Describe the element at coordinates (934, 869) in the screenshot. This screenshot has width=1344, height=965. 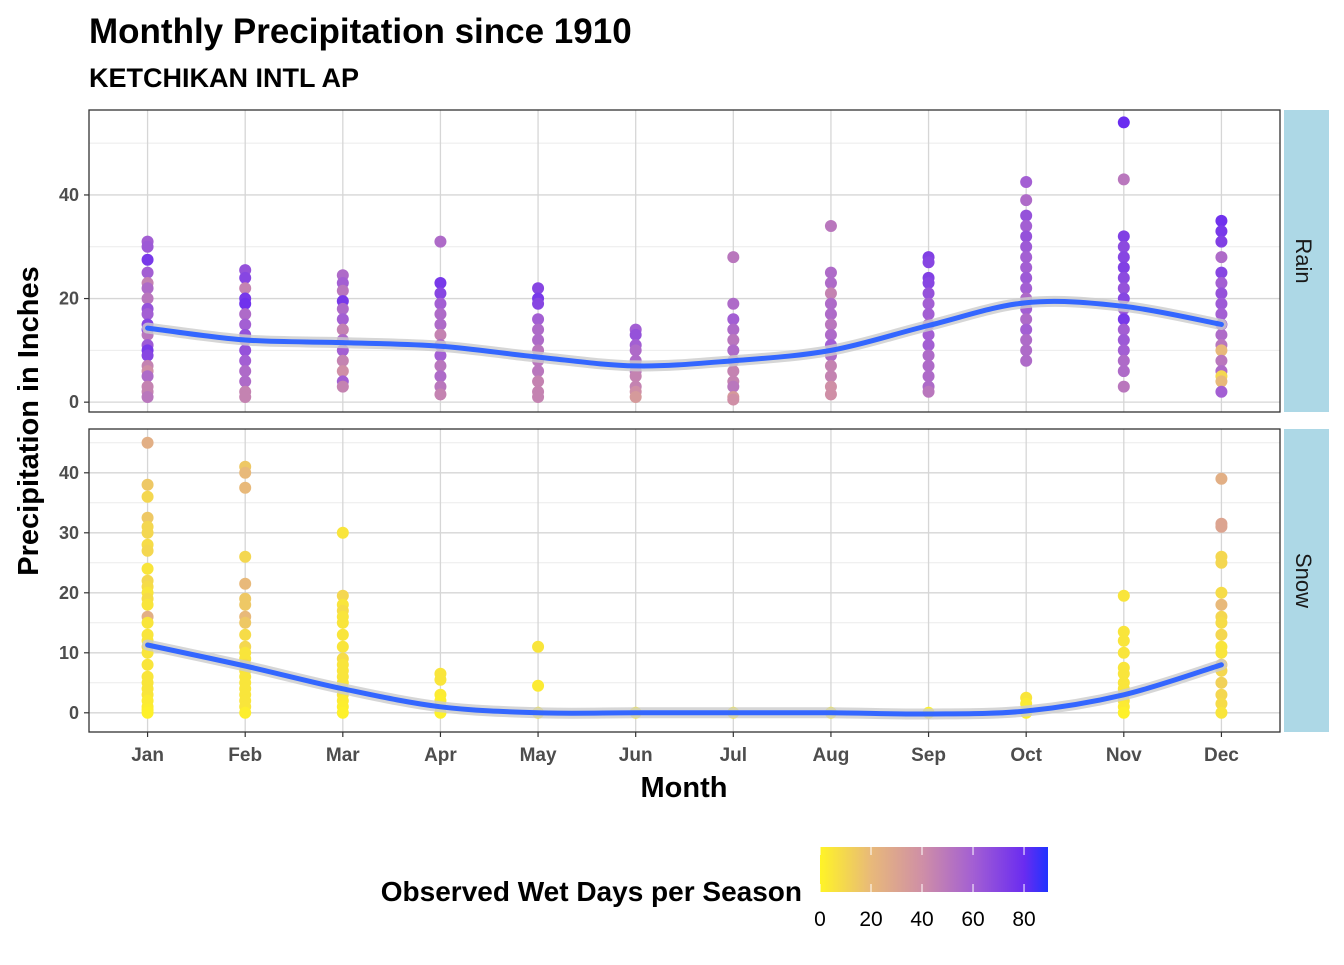
I see `legend-colorbar` at that location.